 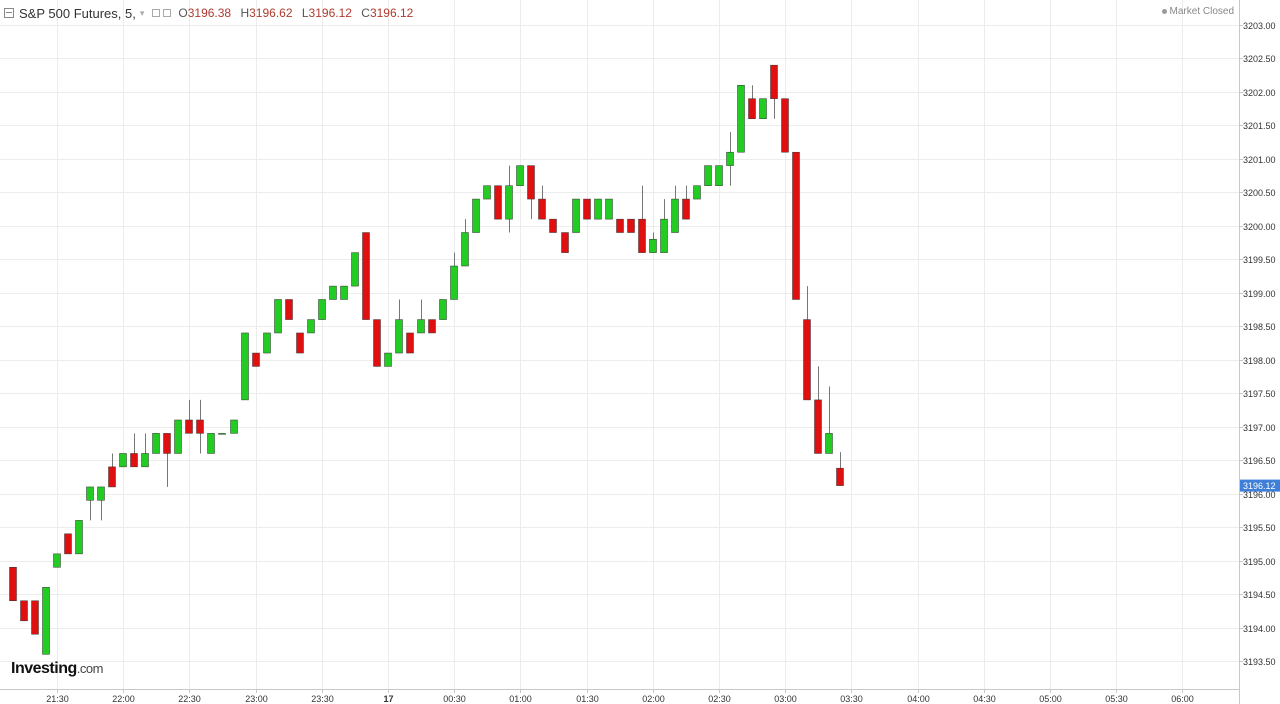 I want to click on x-tick-label: 22:00, so click(x=123, y=699).